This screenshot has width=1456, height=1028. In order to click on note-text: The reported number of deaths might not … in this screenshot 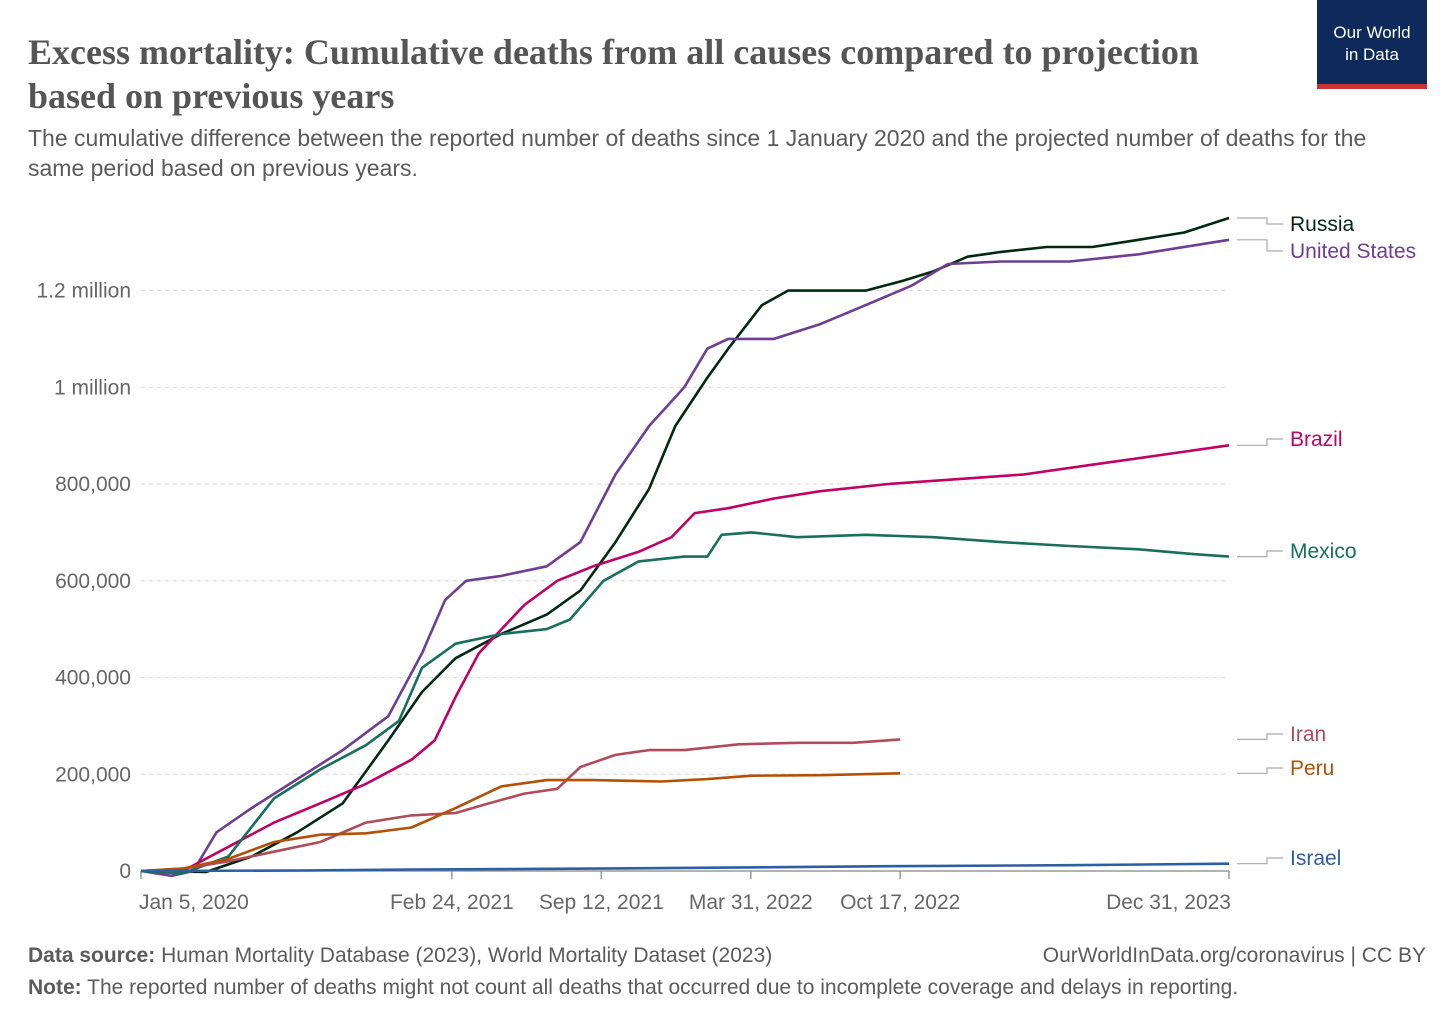, I will do `click(663, 987)`.